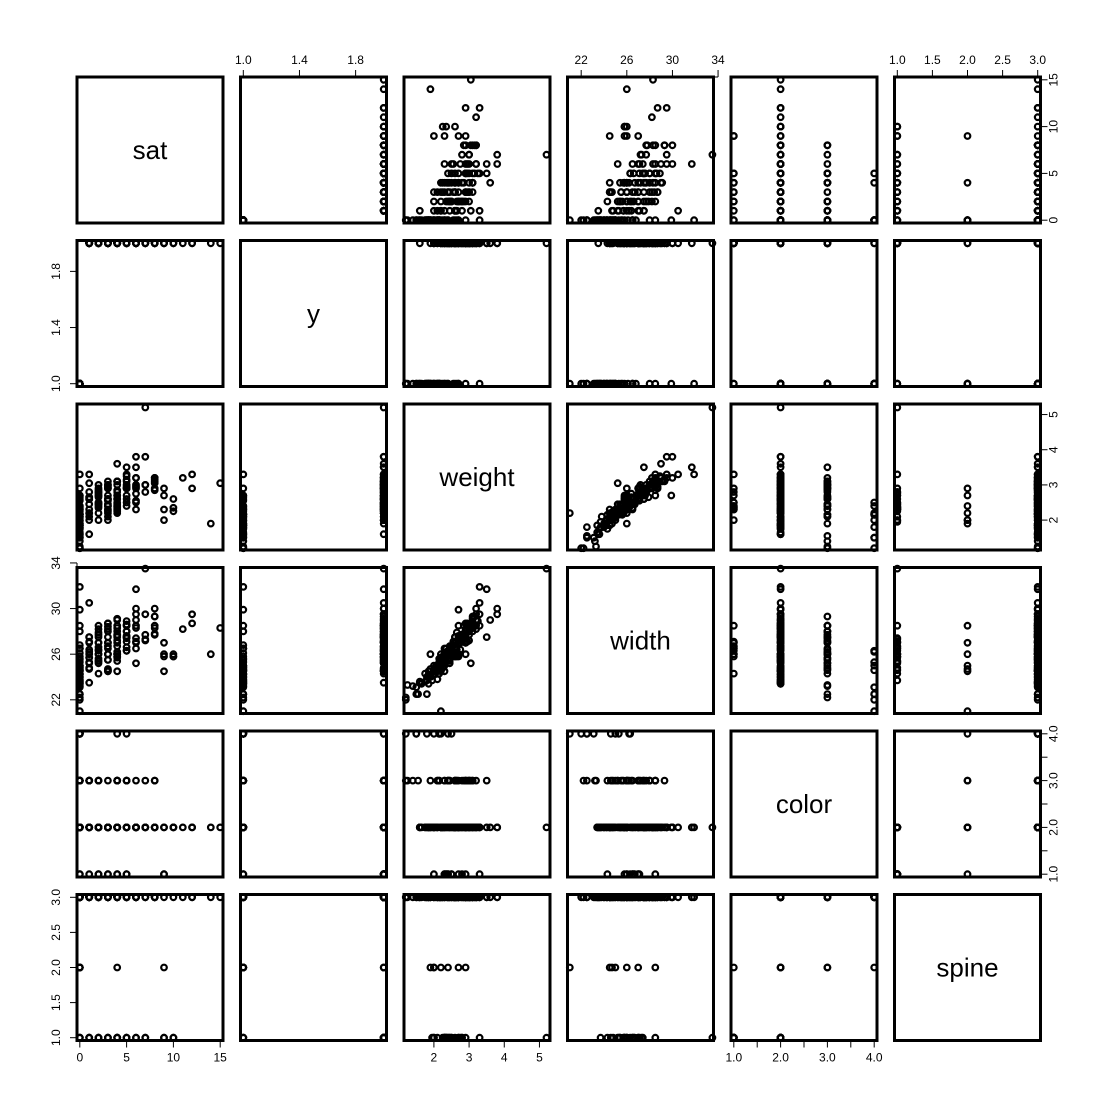 The width and height of the screenshot is (1120, 1120). I want to click on panel-color-vs-width, so click(641, 804).